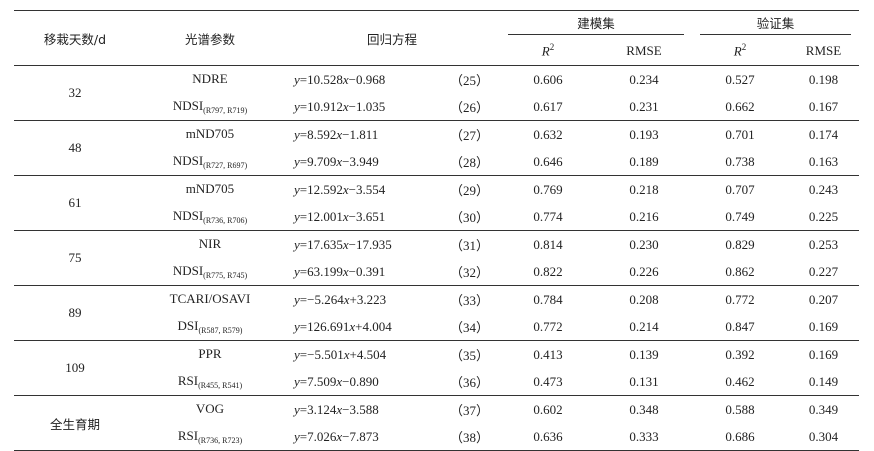 This screenshot has height=451, width=874. I want to click on cell-param: NDRE, so click(210, 78).